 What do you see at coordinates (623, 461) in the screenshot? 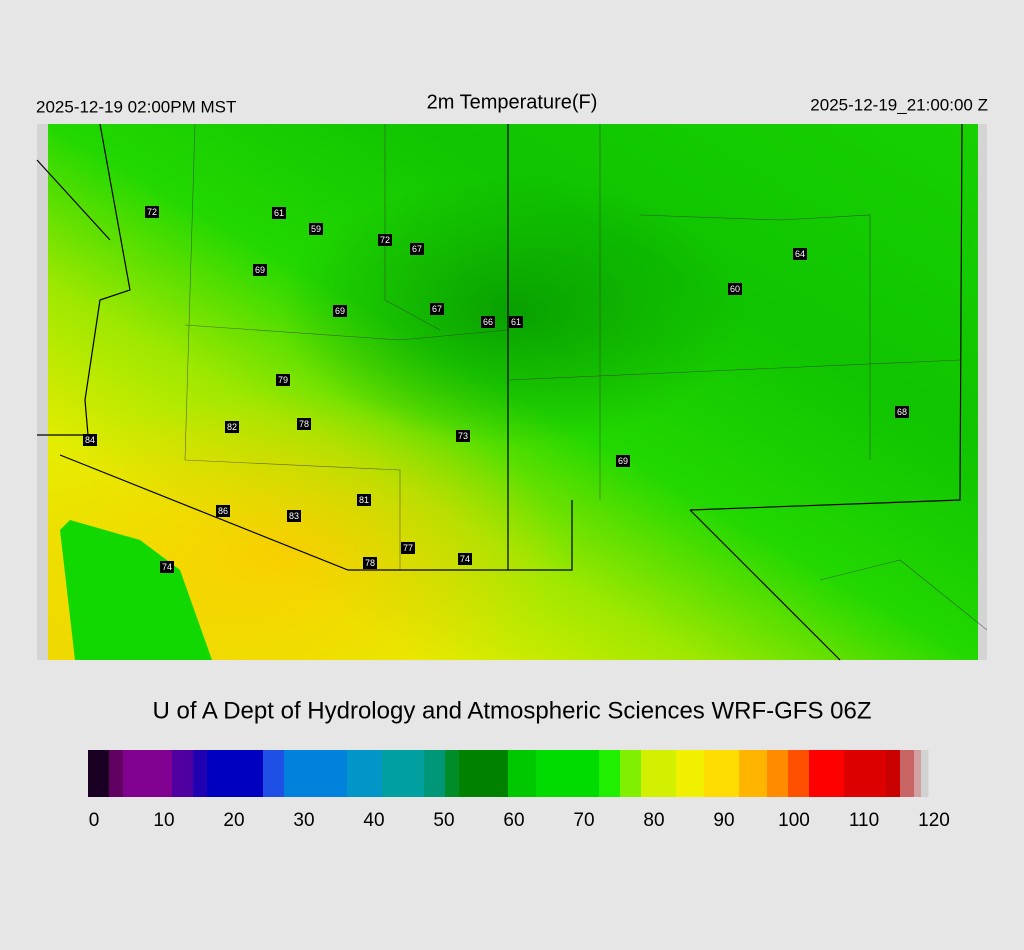
I see `station-value: 69` at bounding box center [623, 461].